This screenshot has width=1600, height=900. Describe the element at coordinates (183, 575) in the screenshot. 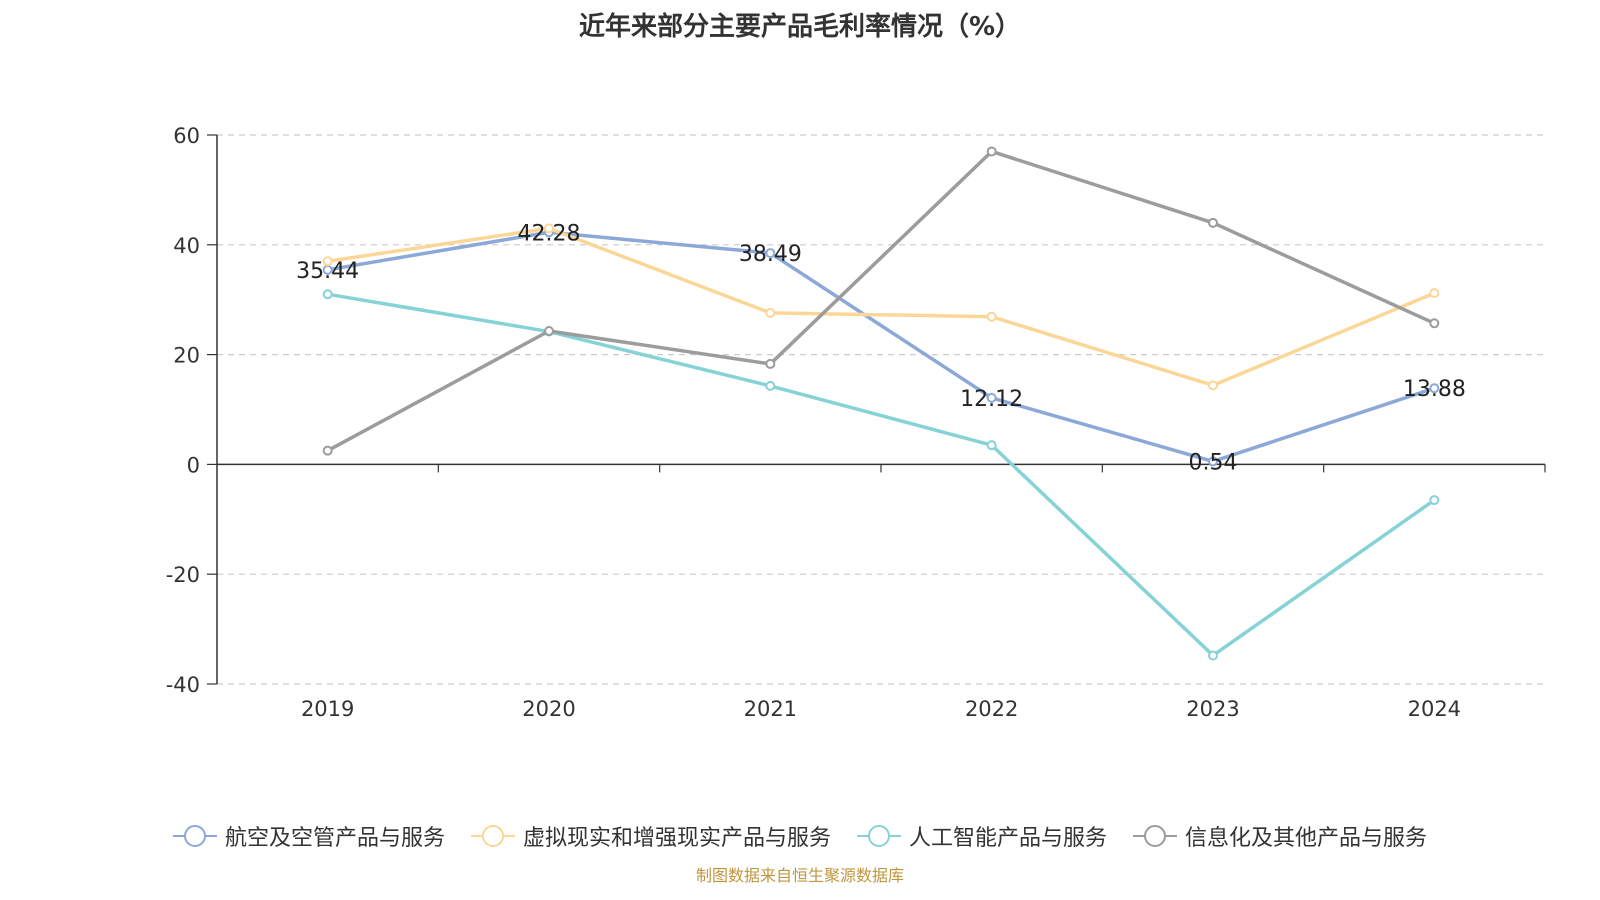

I see `y-tick-label: -20` at that location.